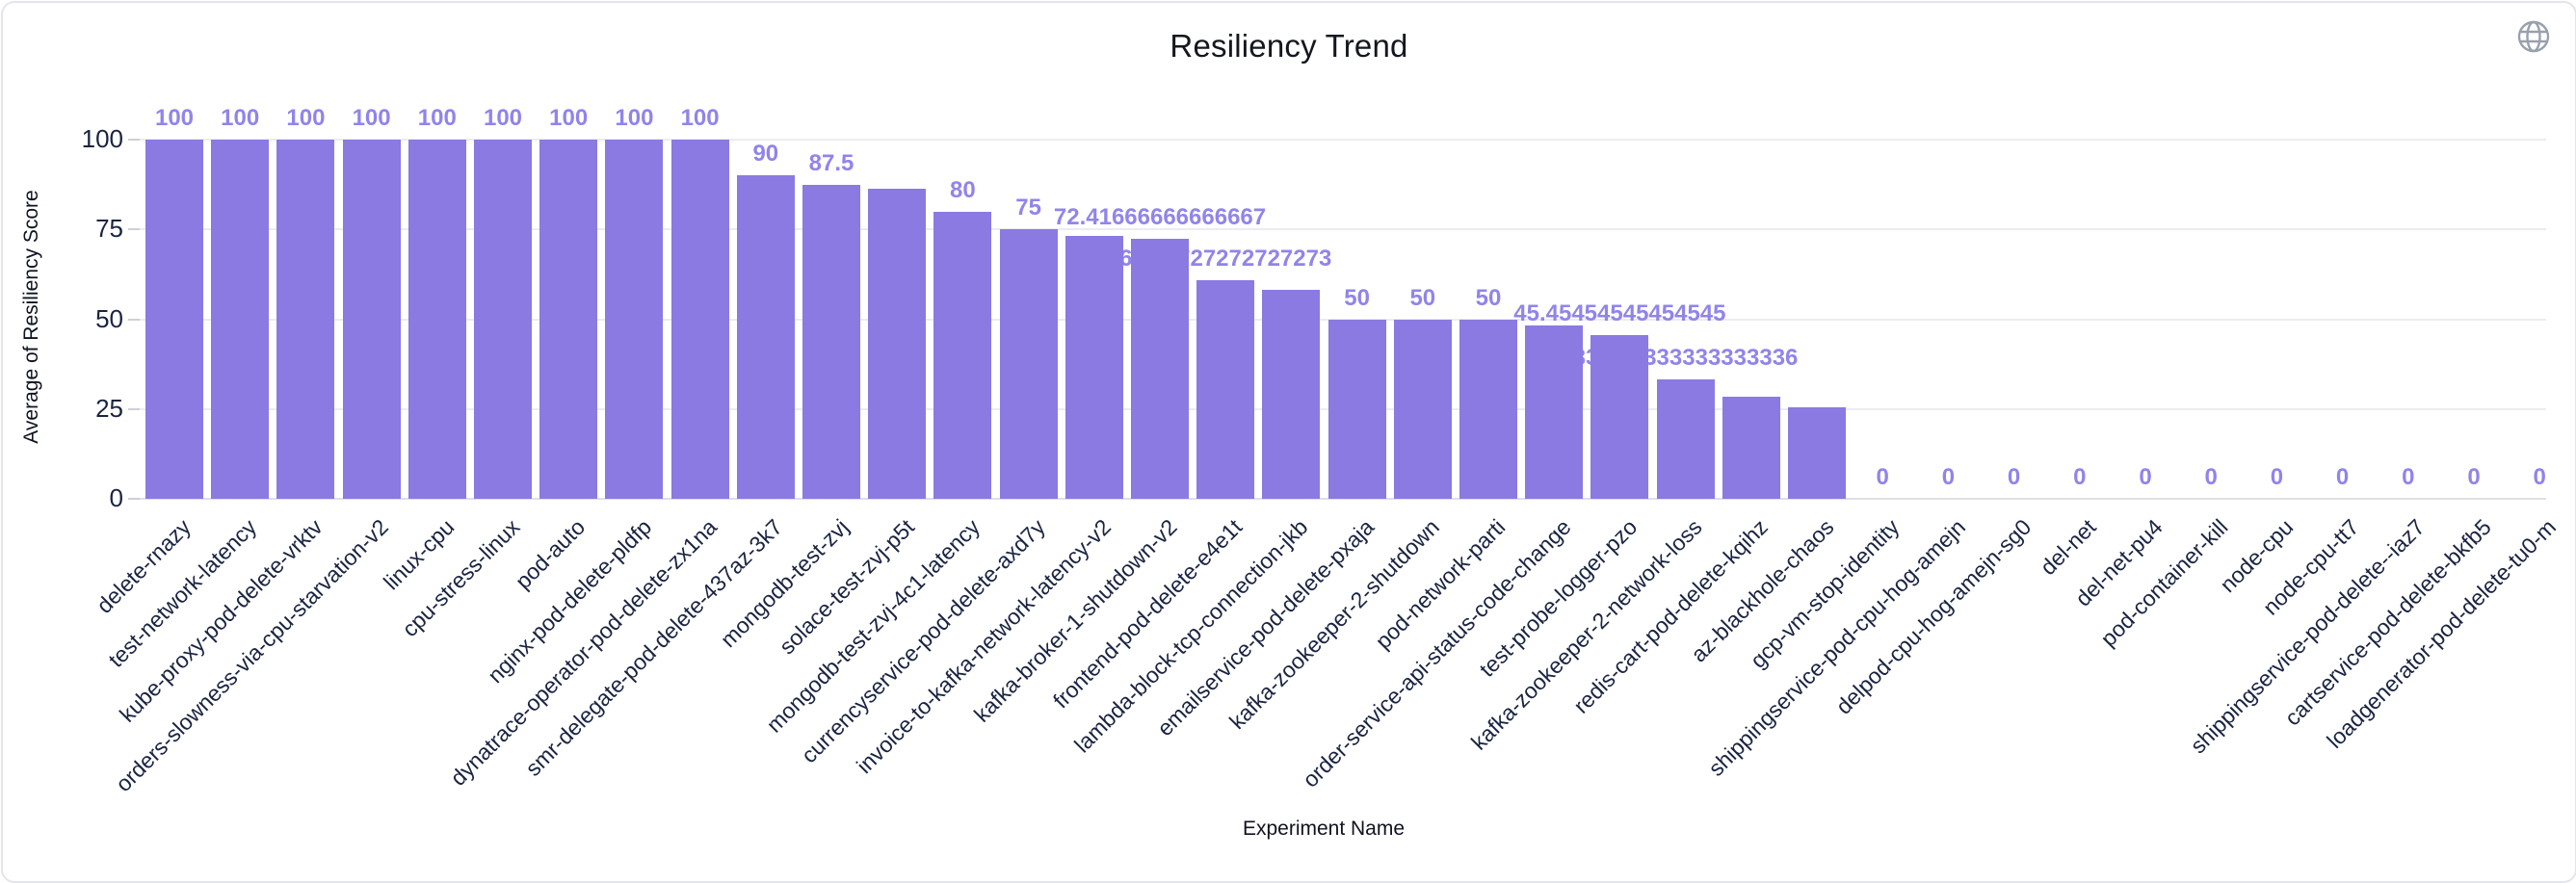  I want to click on y-tick-label: 100, so click(102, 138).